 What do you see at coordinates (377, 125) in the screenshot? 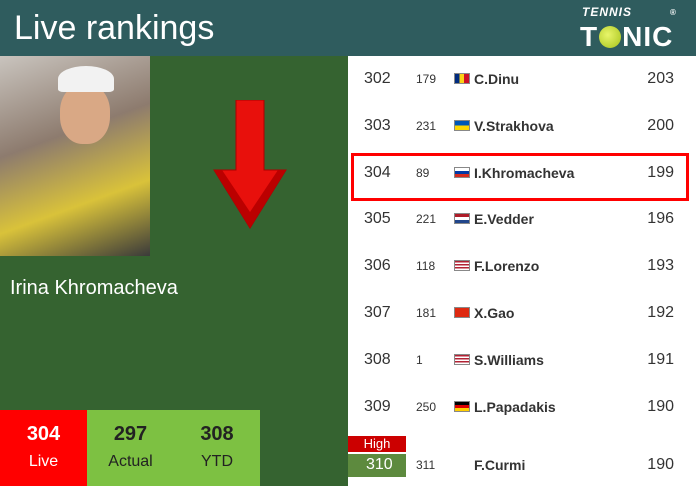
I see `rank: 303` at bounding box center [377, 125].